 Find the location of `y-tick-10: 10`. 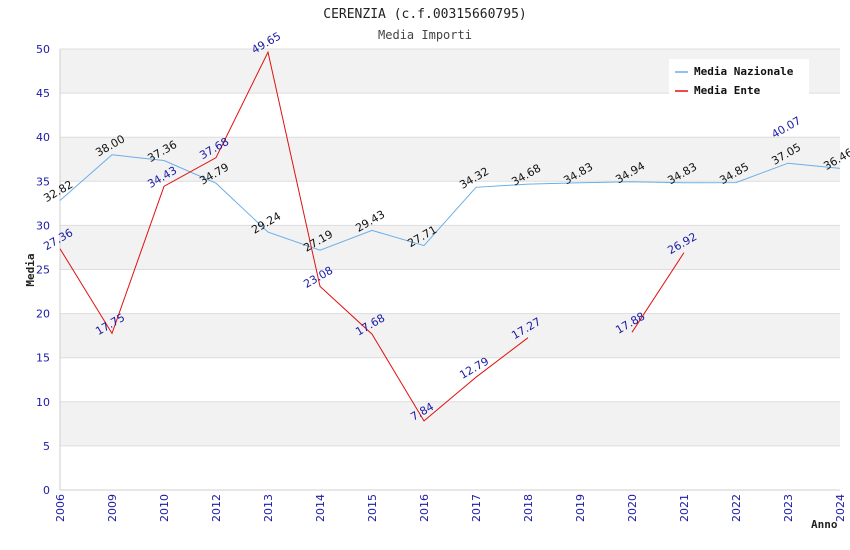

y-tick-10: 10 is located at coordinates (43, 402).